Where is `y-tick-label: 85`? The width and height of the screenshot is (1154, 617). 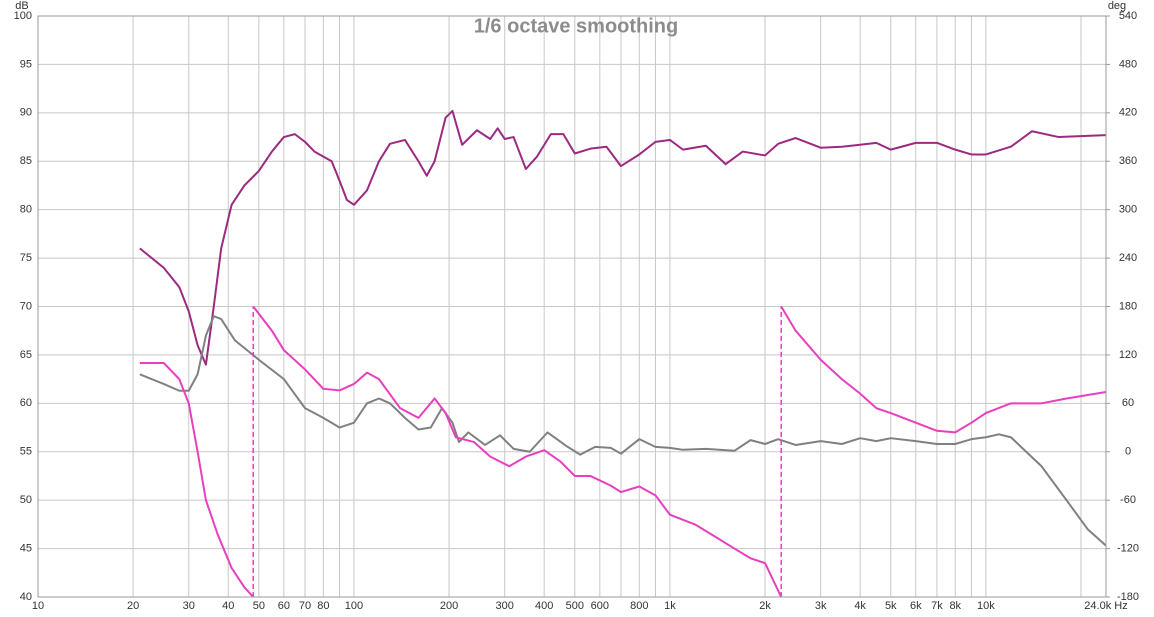 y-tick-label: 85 is located at coordinates (26, 161).